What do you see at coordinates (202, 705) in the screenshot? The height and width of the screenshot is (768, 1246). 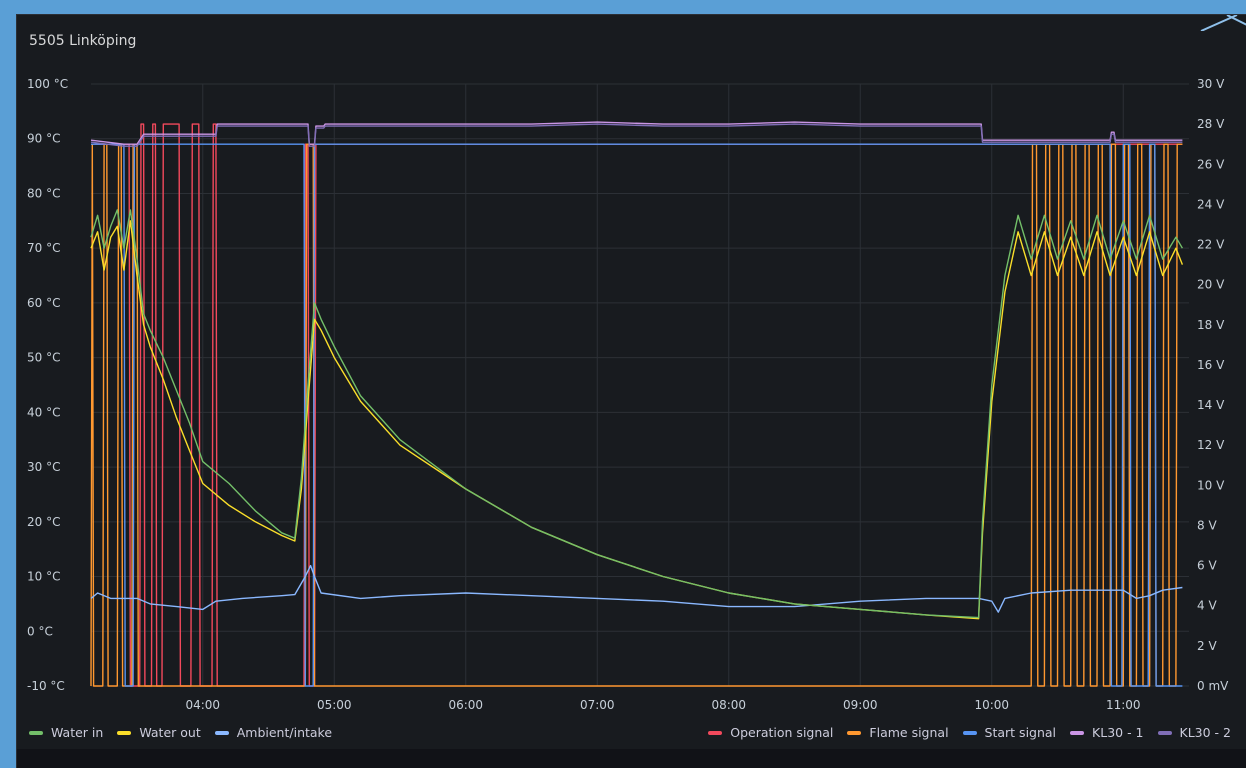 I see `x-tick-label: 04:00` at bounding box center [202, 705].